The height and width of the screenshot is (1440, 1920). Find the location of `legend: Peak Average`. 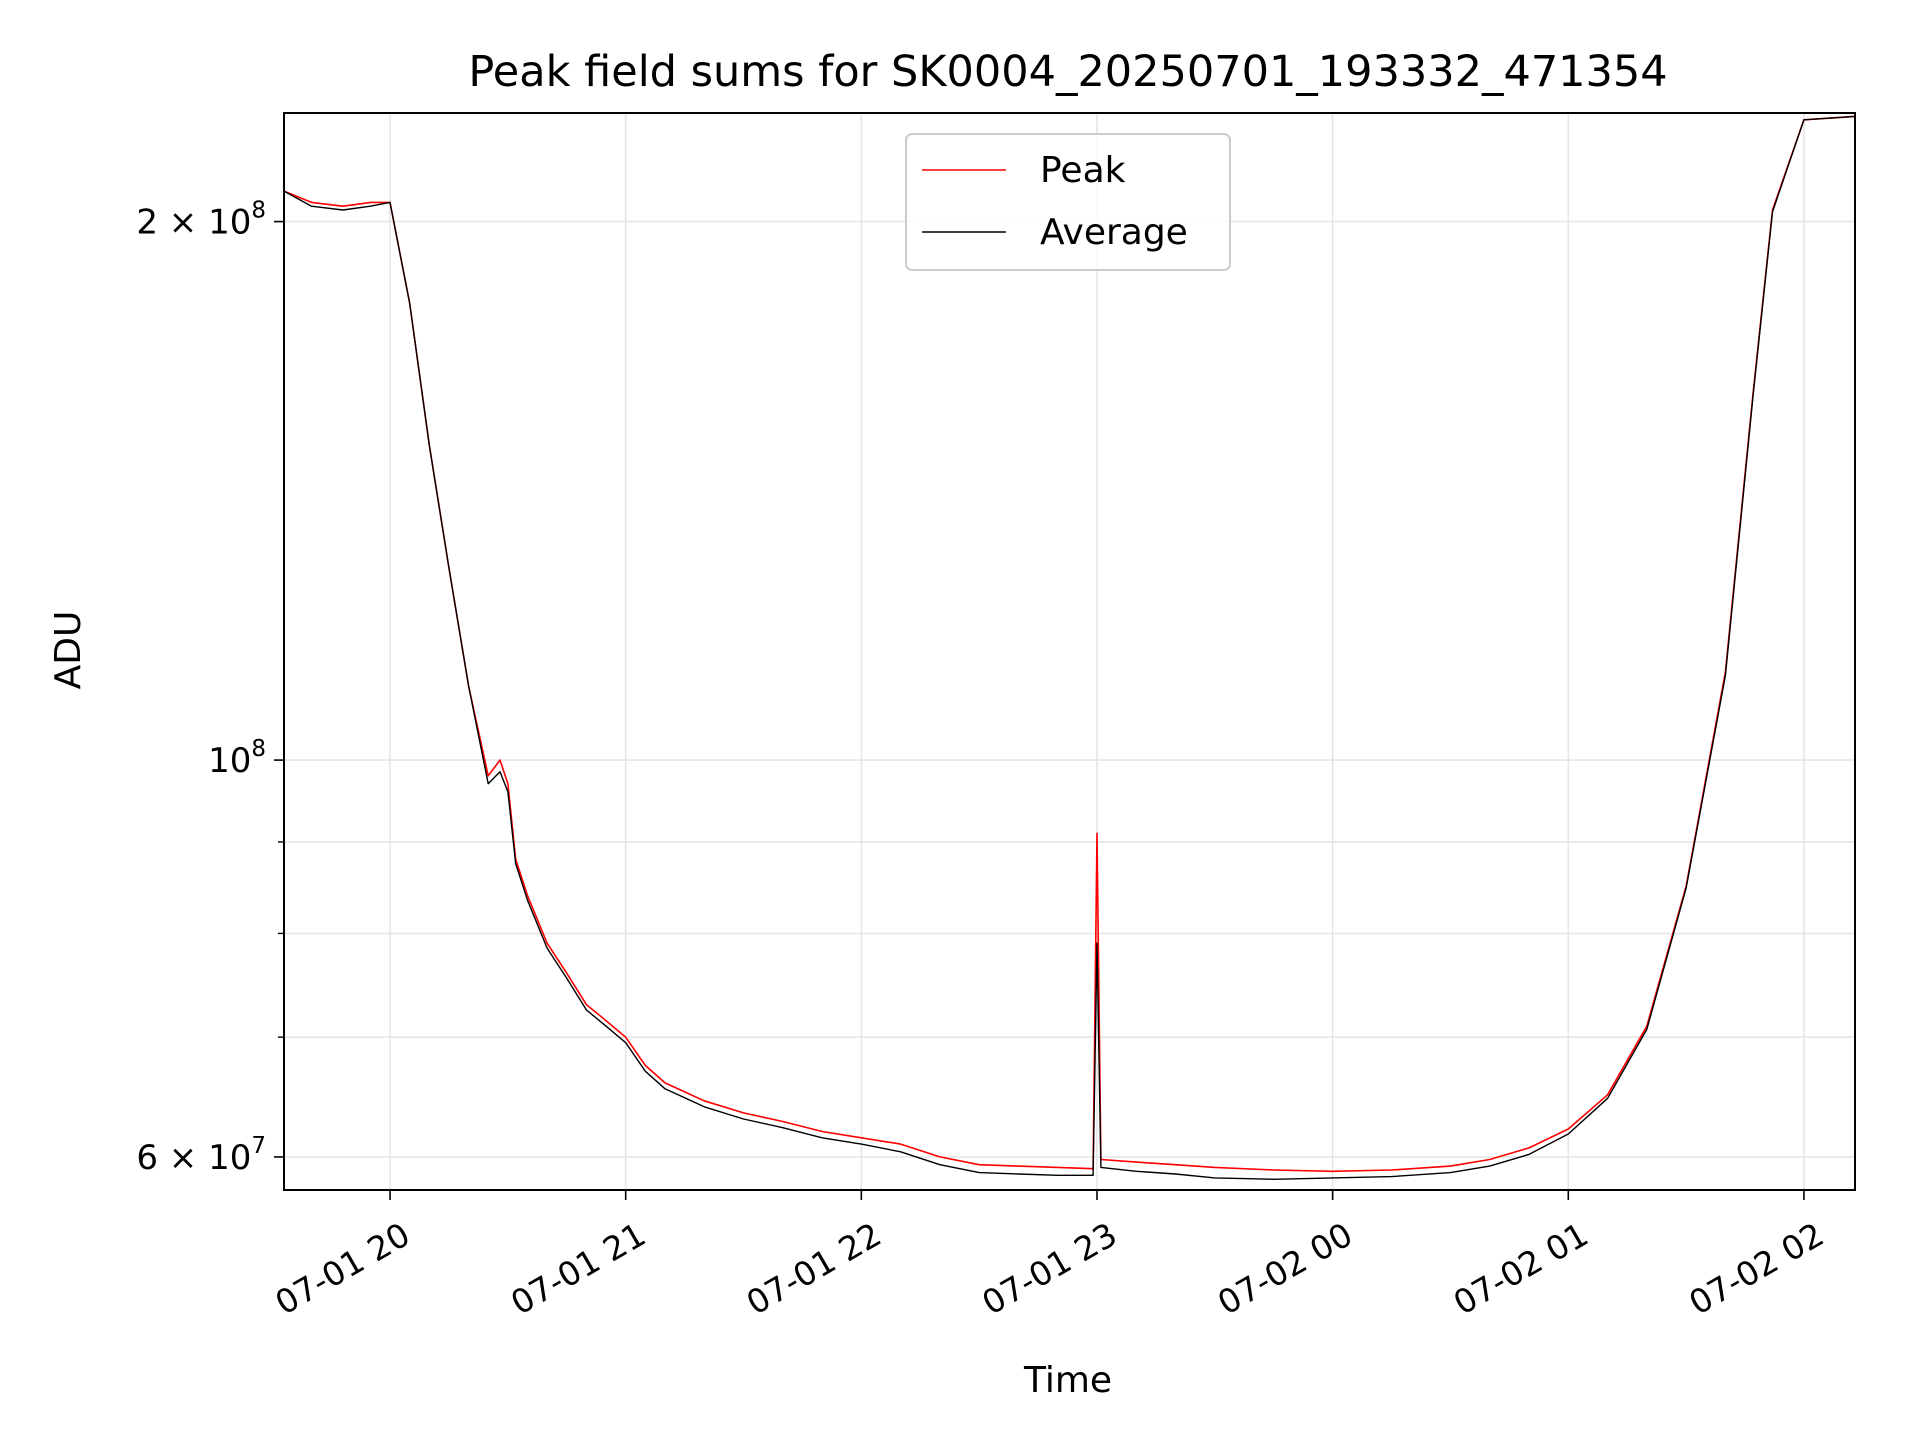

legend: Peak Average is located at coordinates (1068, 202).